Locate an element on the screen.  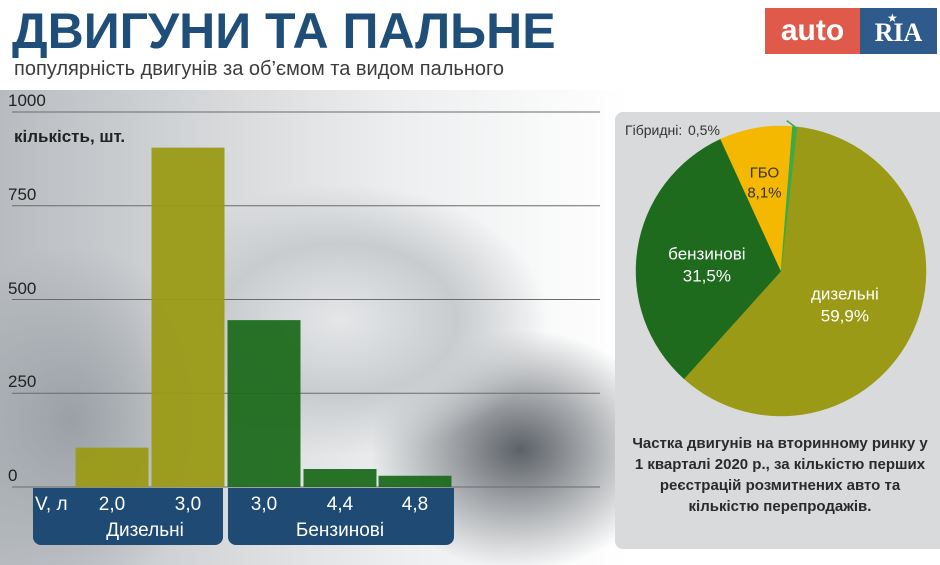
pie-hybrid-value: 0,5% is located at coordinates (704, 130).